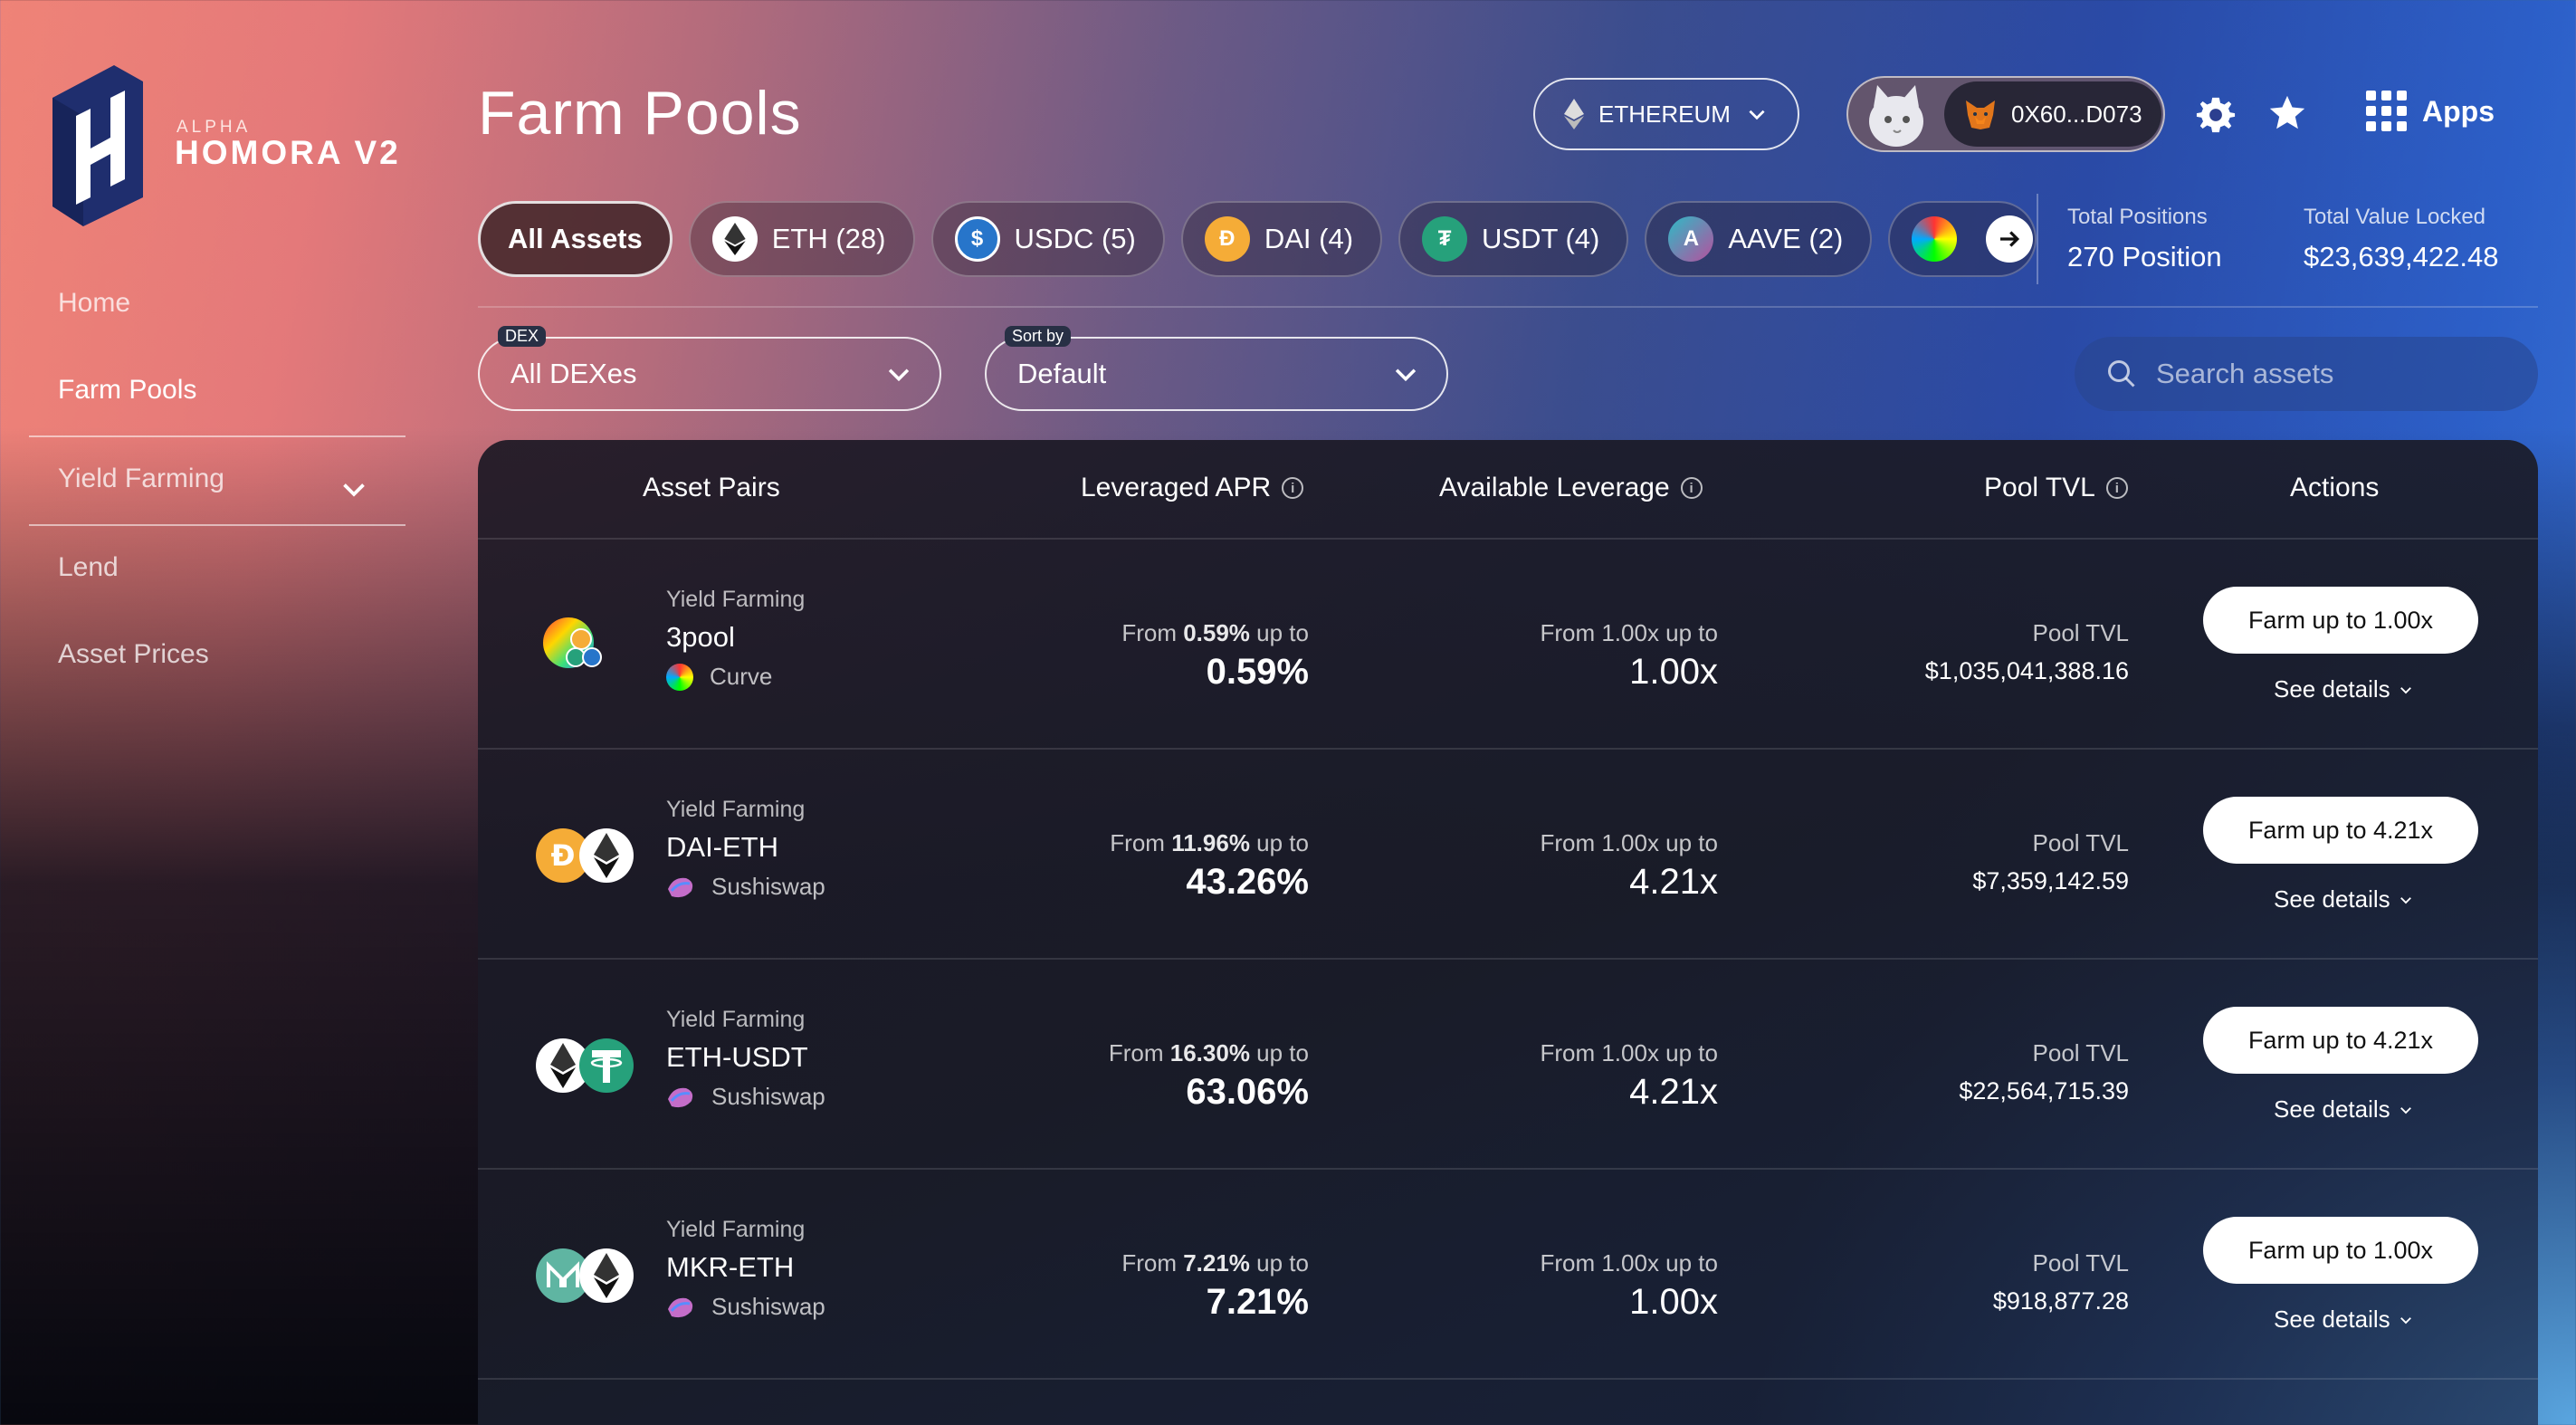 This screenshot has width=2576, height=1425. What do you see at coordinates (1038, 336) in the screenshot?
I see `sort-select-tag: Sort by` at bounding box center [1038, 336].